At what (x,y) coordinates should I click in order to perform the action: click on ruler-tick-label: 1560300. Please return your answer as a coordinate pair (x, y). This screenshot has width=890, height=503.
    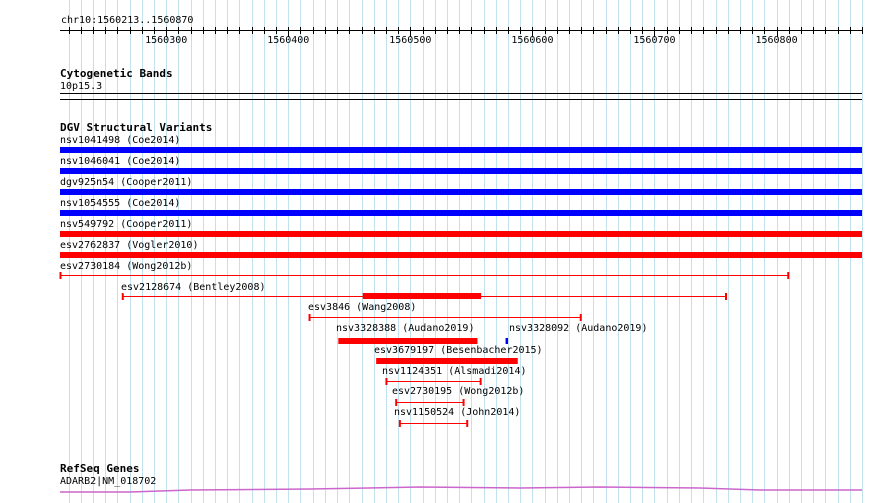
    Looking at the image, I should click on (166, 40).